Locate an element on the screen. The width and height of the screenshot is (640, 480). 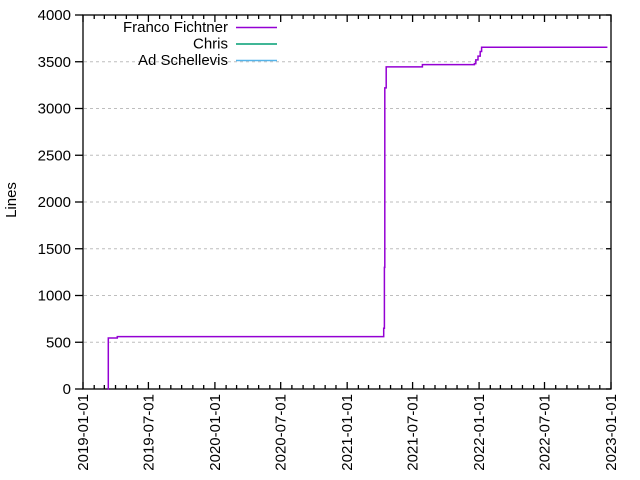
legend-entry-ad-schellevis: Ad Schellevis is located at coordinates (207, 60).